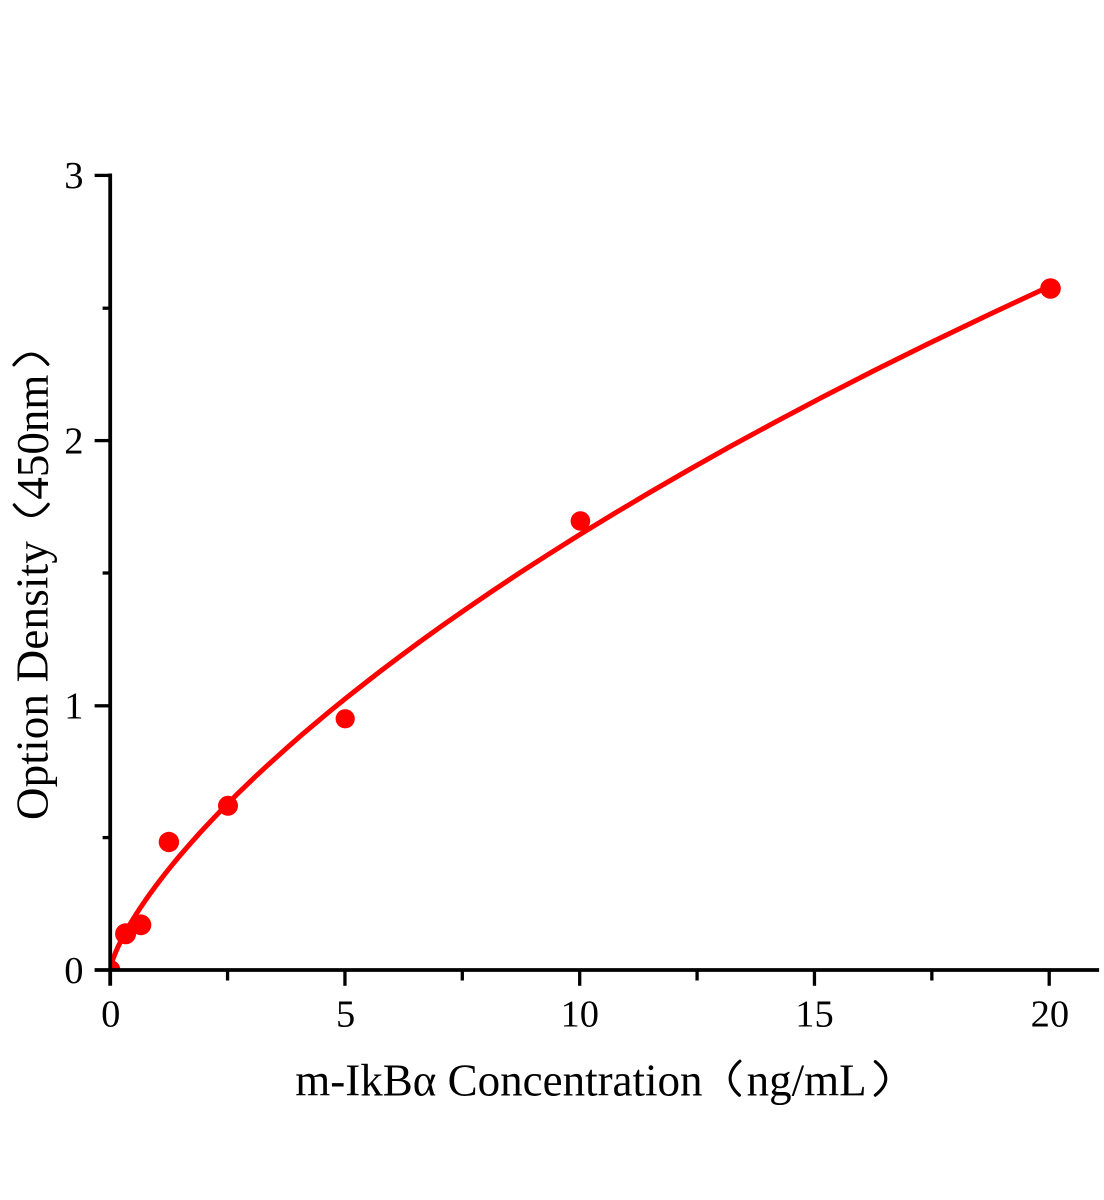  What do you see at coordinates (33, 680) in the screenshot?
I see `svg-text: Option Density` at bounding box center [33, 680].